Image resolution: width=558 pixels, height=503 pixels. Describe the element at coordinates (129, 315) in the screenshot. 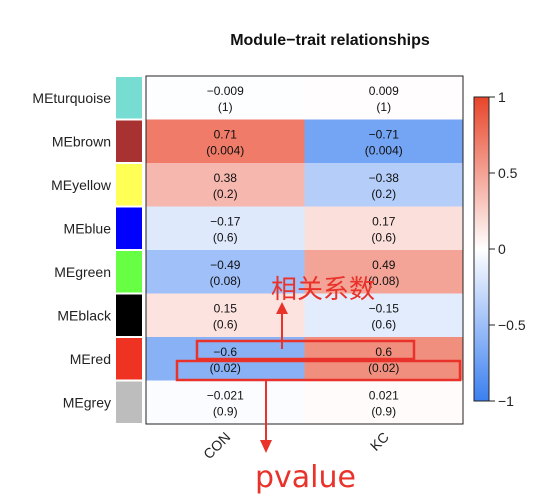

I see `module-swatch-MEblack` at that location.